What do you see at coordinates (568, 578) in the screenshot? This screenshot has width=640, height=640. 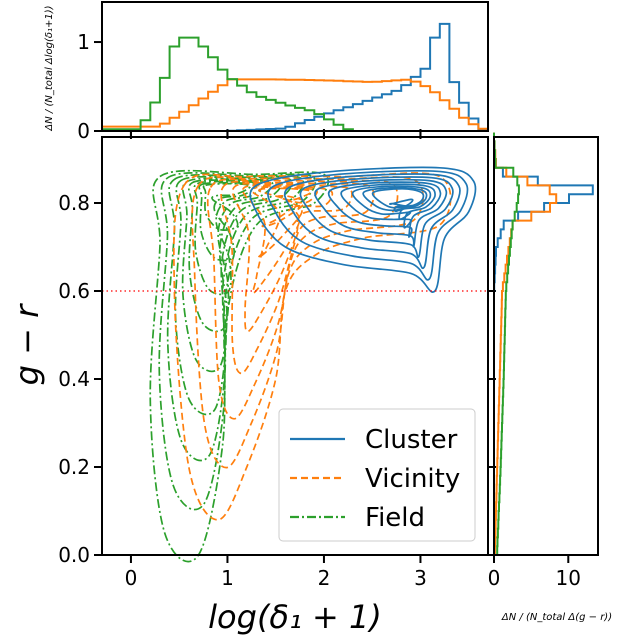 I see `right-x-tick-label: 10` at bounding box center [568, 578].